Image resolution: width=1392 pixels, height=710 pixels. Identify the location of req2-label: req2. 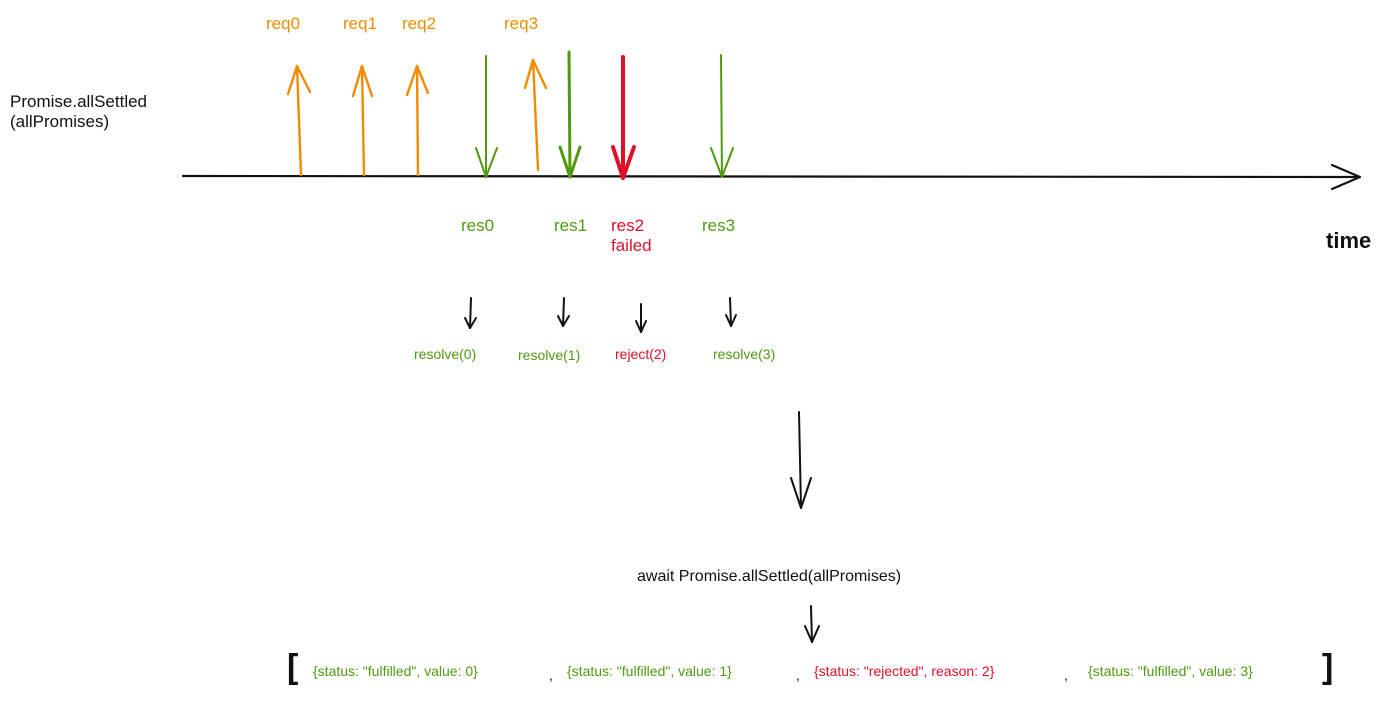
(419, 23).